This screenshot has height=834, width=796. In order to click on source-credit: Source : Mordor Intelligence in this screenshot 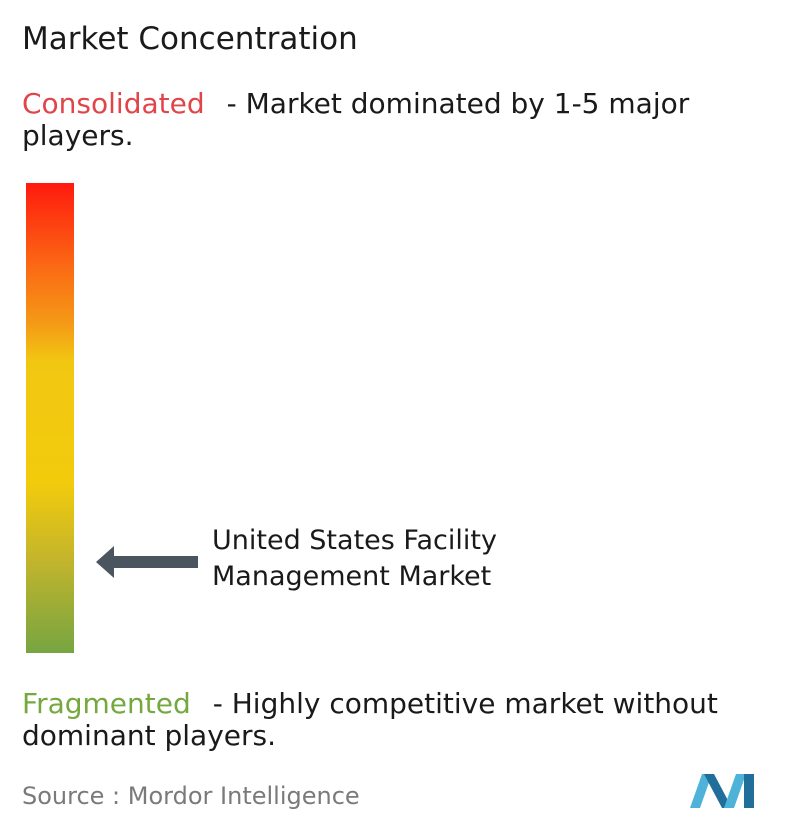, I will do `click(191, 796)`.